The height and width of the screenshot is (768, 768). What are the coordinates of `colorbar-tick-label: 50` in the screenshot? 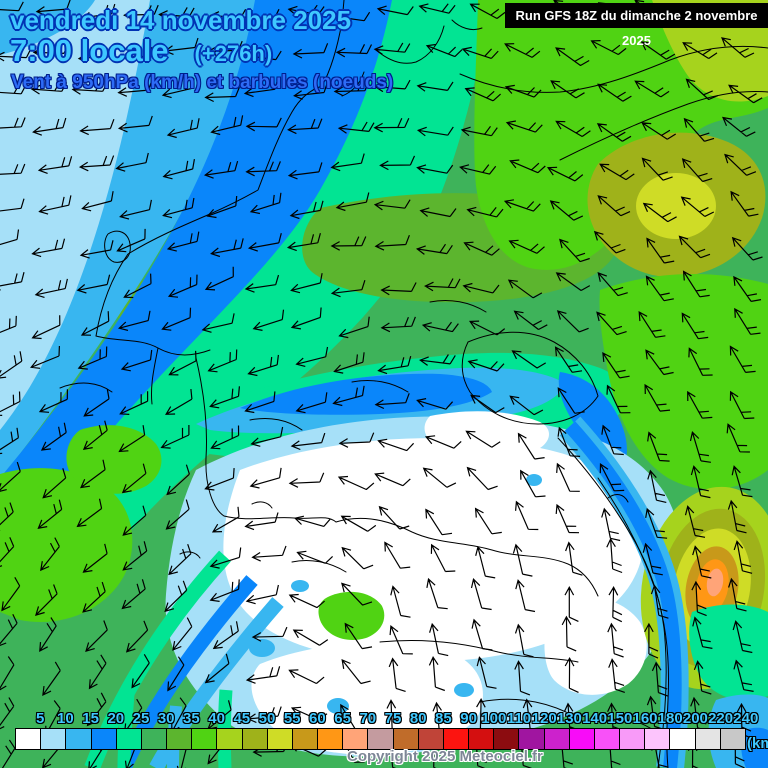 It's located at (267, 718).